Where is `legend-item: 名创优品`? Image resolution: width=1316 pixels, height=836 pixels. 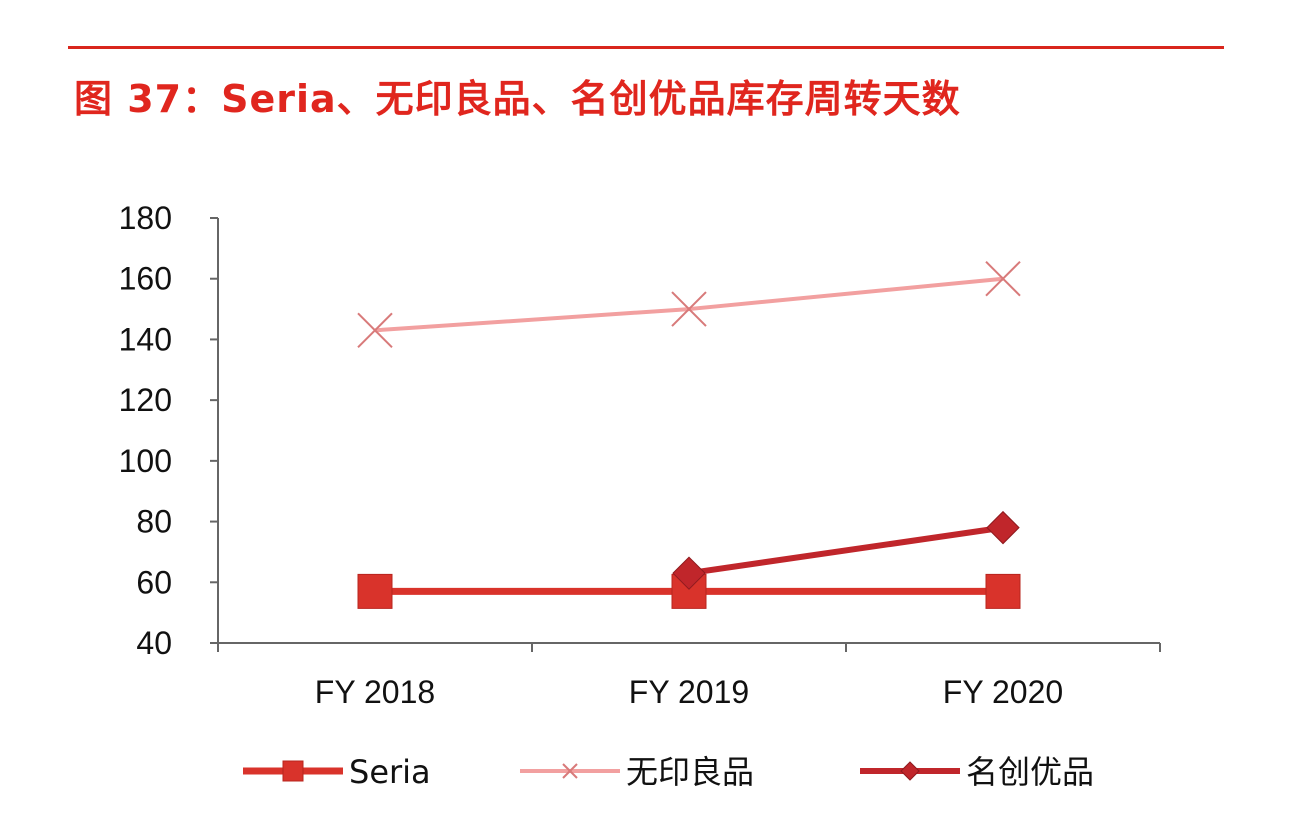
legend-item: 名创优品 is located at coordinates (977, 772).